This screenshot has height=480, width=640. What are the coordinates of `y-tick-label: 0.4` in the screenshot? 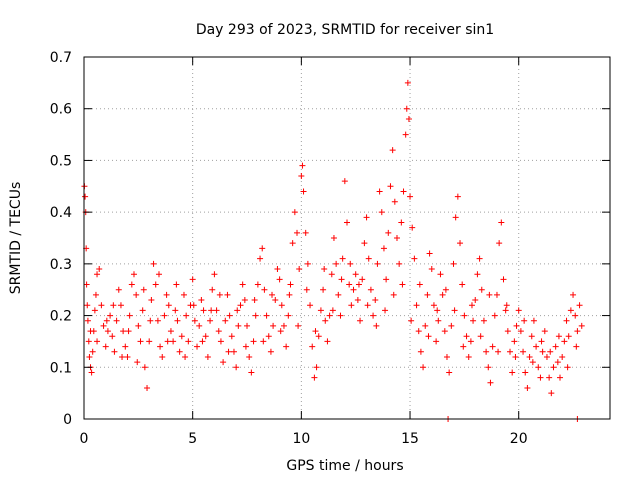 It's located at (61, 213).